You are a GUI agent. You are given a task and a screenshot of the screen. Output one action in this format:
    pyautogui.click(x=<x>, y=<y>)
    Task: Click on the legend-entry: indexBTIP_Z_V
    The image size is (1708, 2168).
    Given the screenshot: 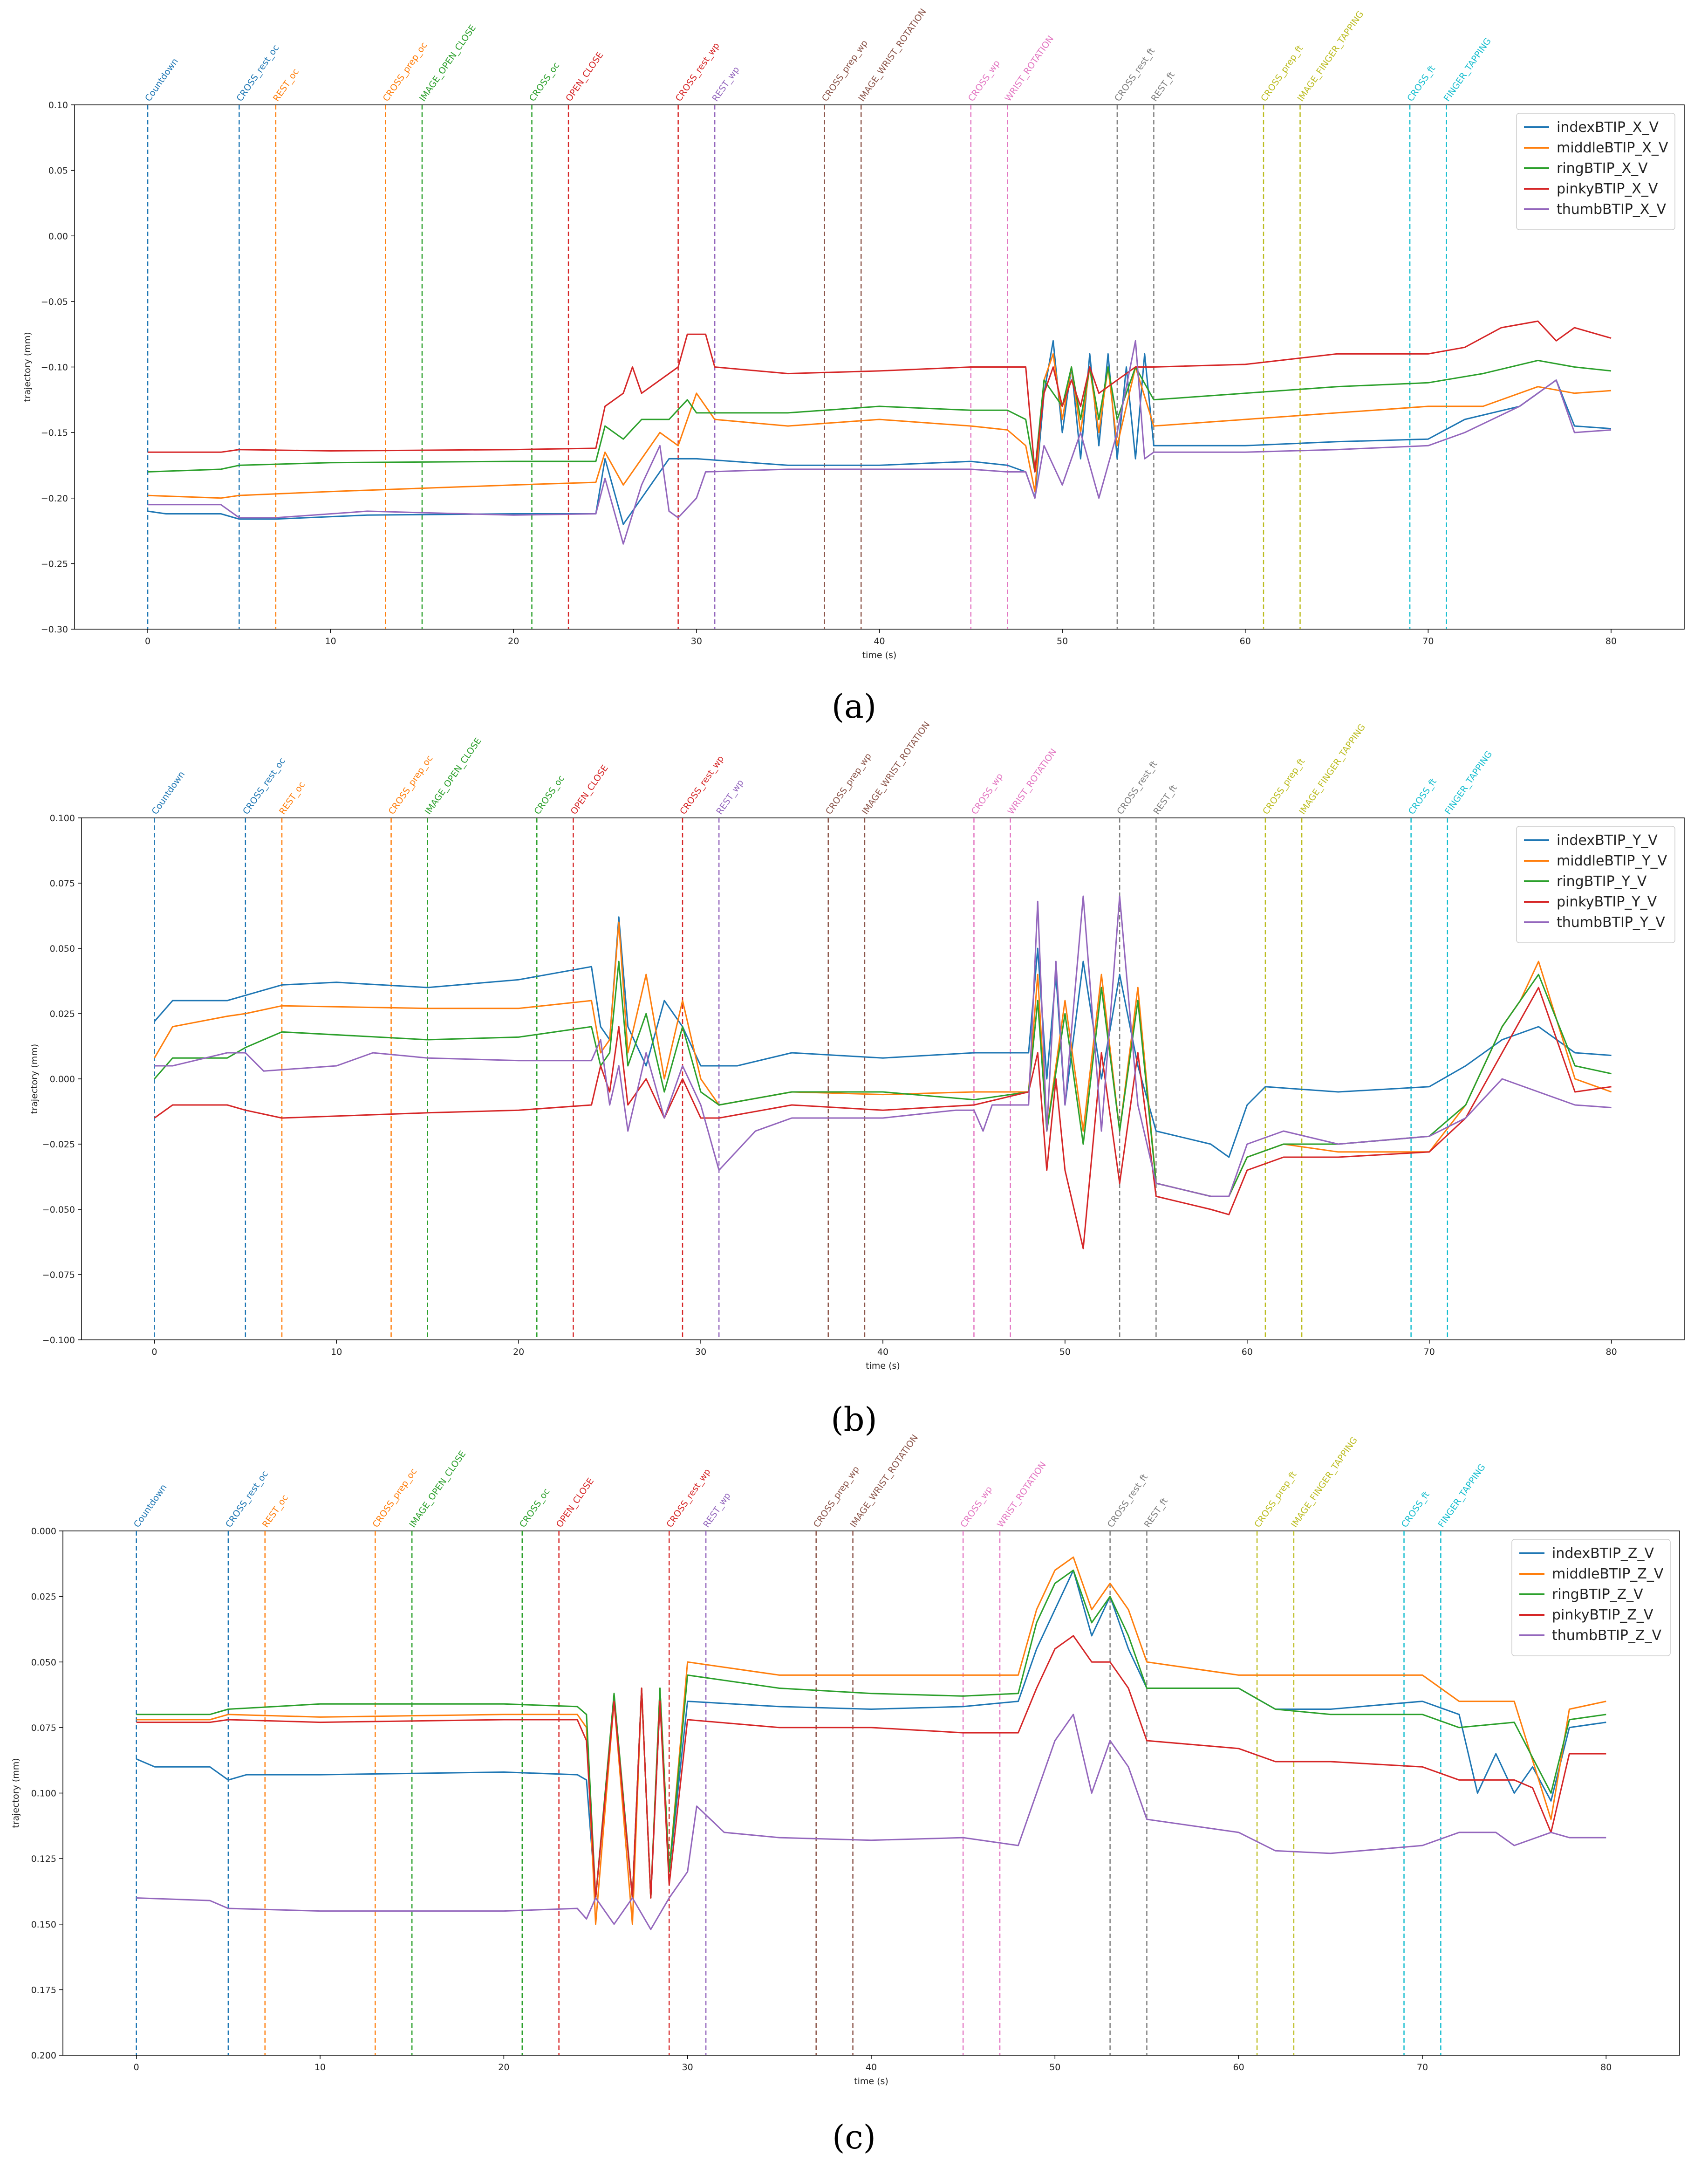 What is the action you would take?
    pyautogui.click(x=1603, y=1553)
    